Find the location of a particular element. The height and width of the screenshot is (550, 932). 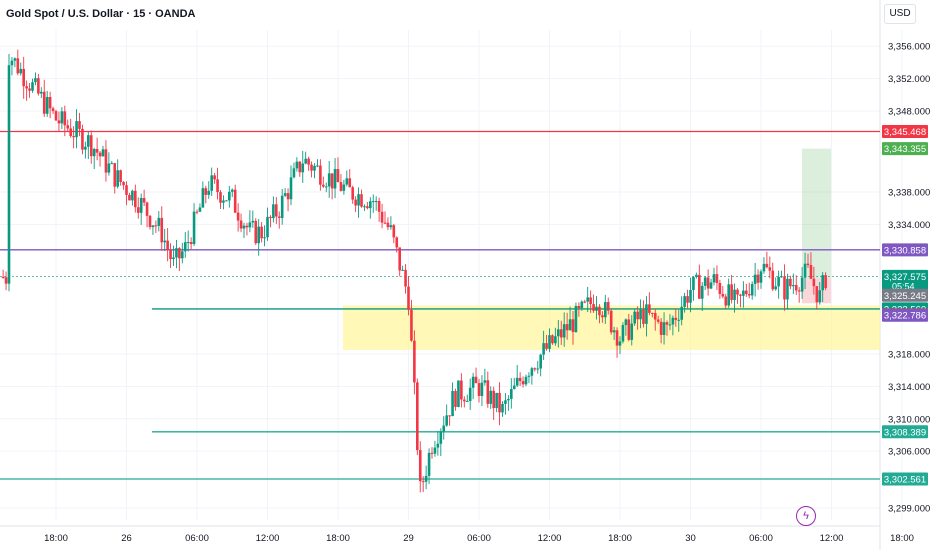

price-tag: 3,325.245 is located at coordinates (905, 296).